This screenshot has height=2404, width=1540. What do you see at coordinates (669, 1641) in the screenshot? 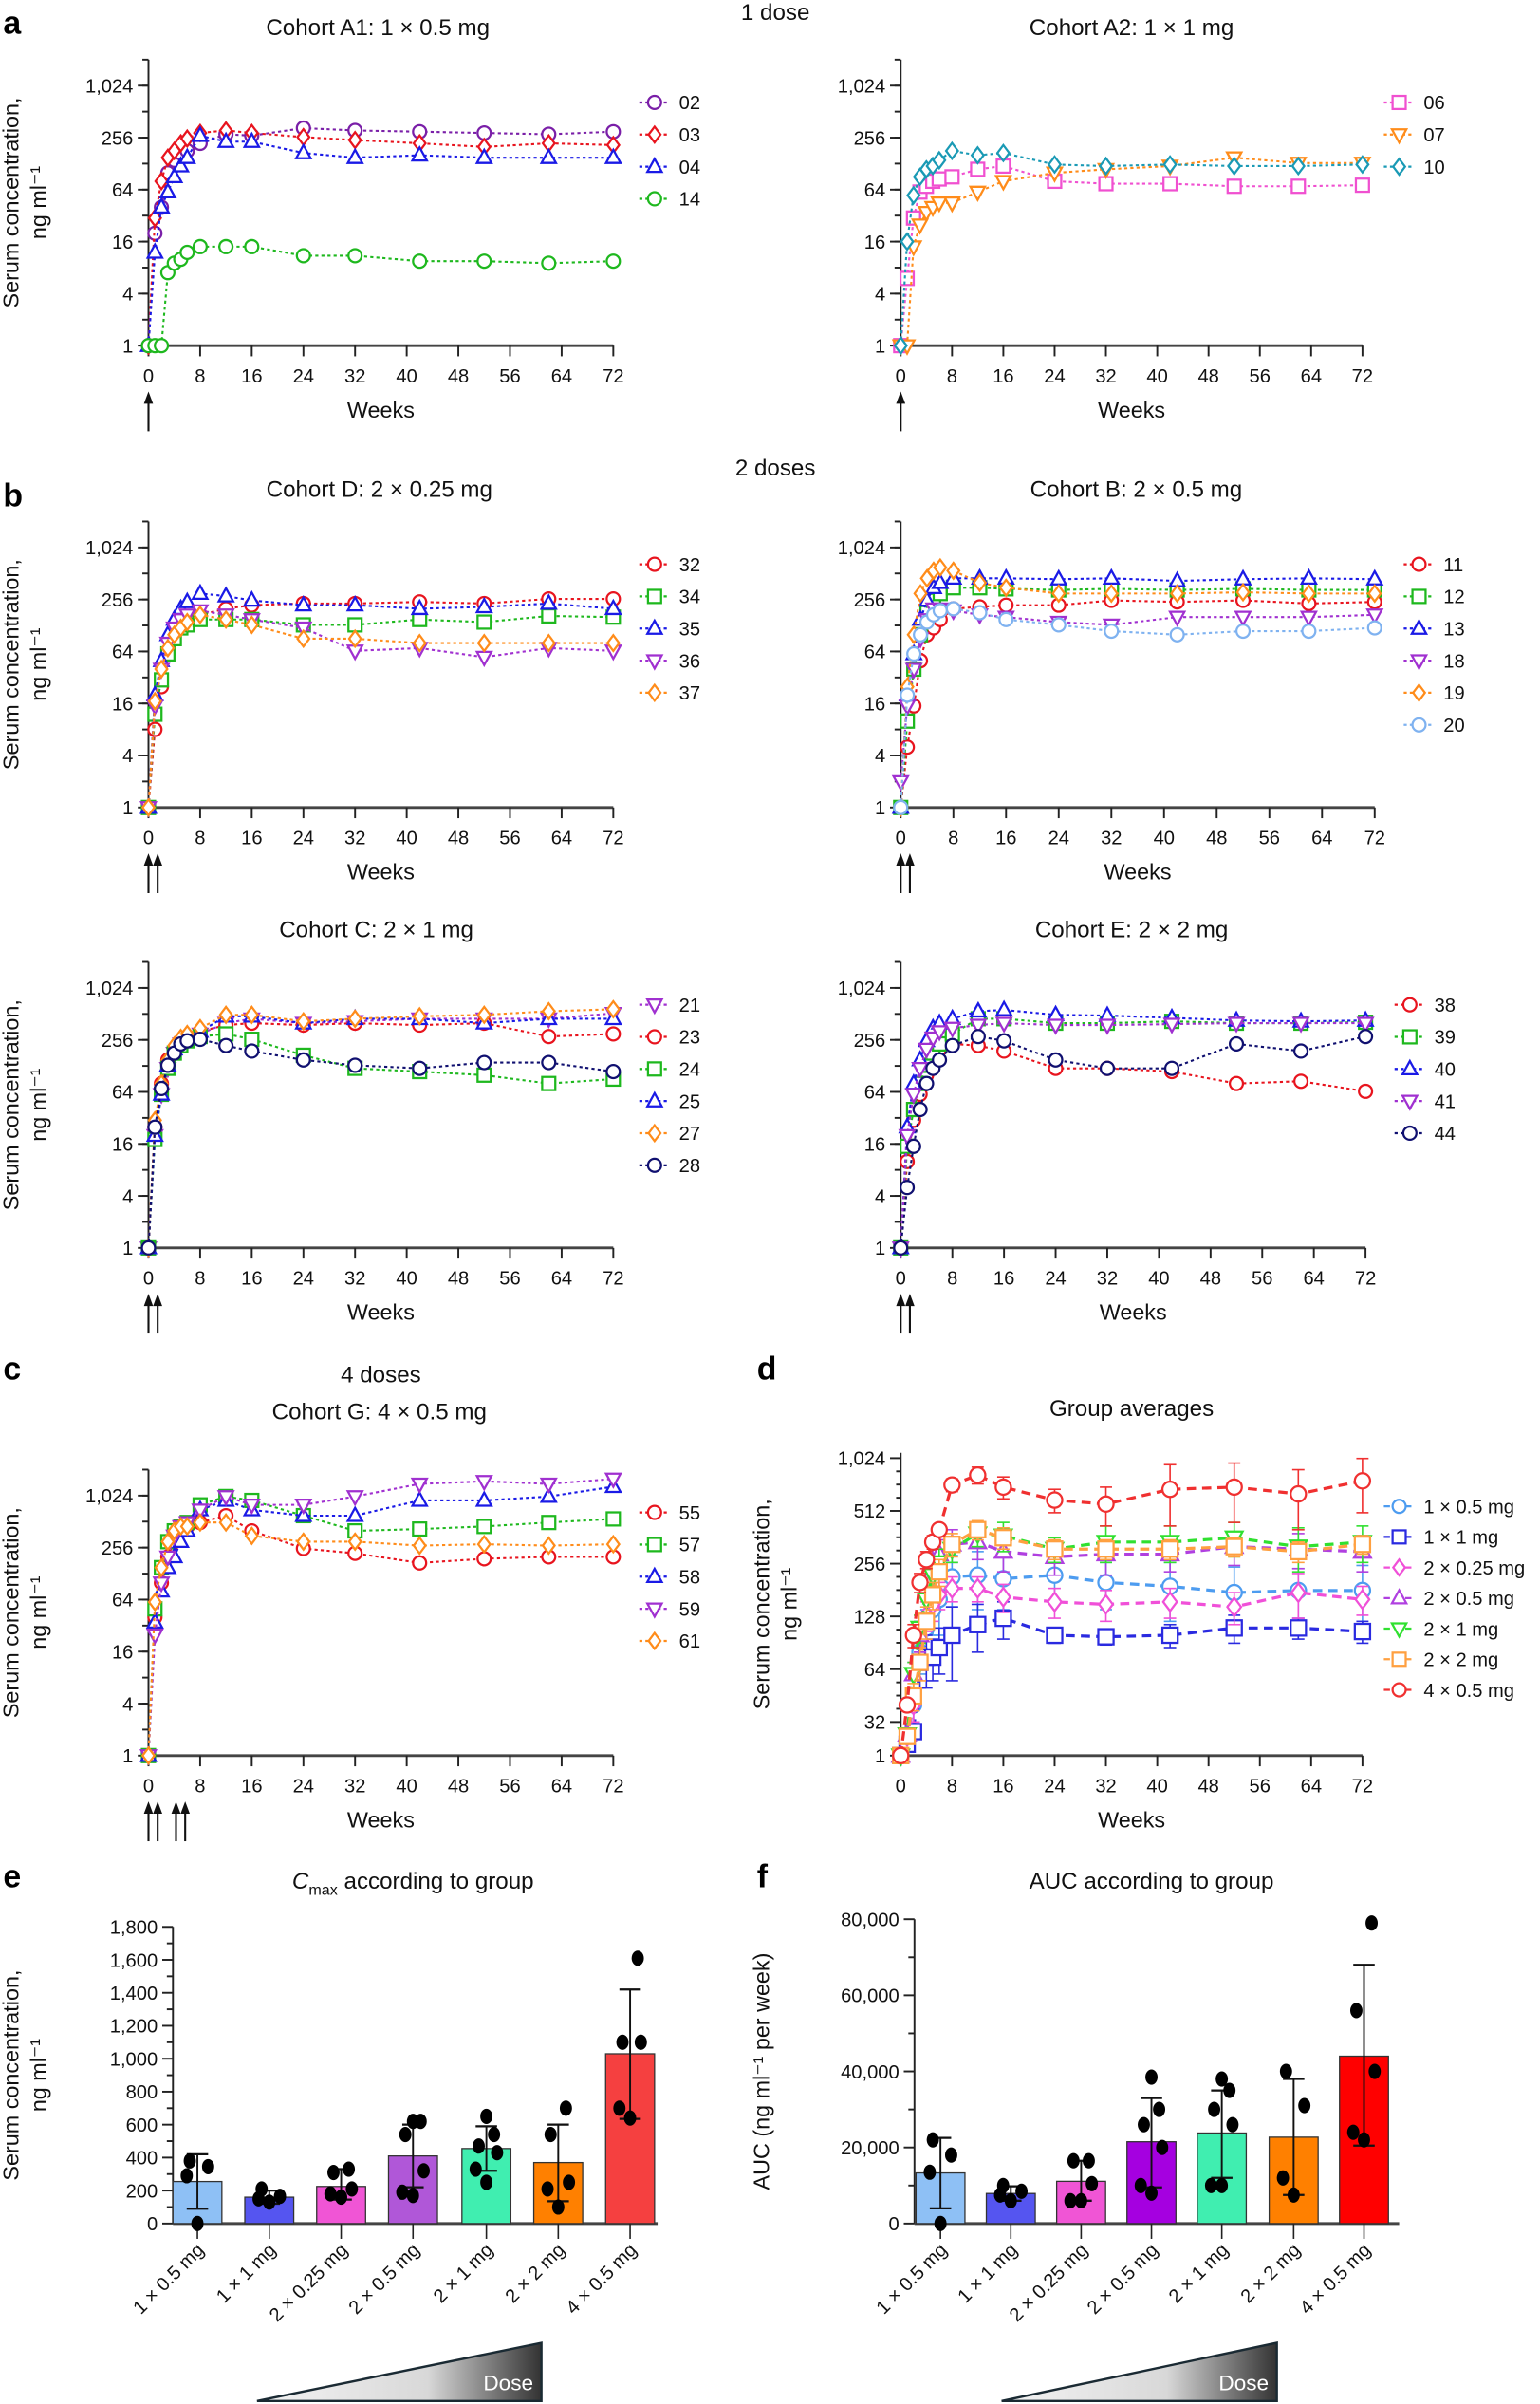
I see `legend-item: 61` at bounding box center [669, 1641].